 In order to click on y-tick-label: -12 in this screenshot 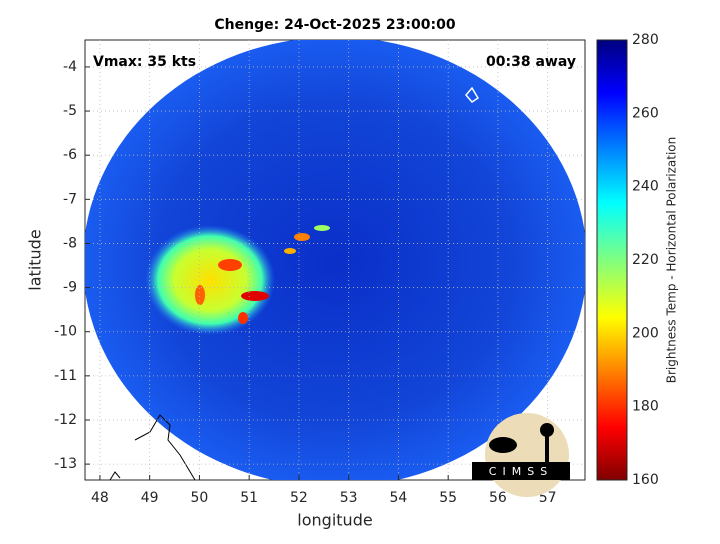, I will do `click(65, 420)`.